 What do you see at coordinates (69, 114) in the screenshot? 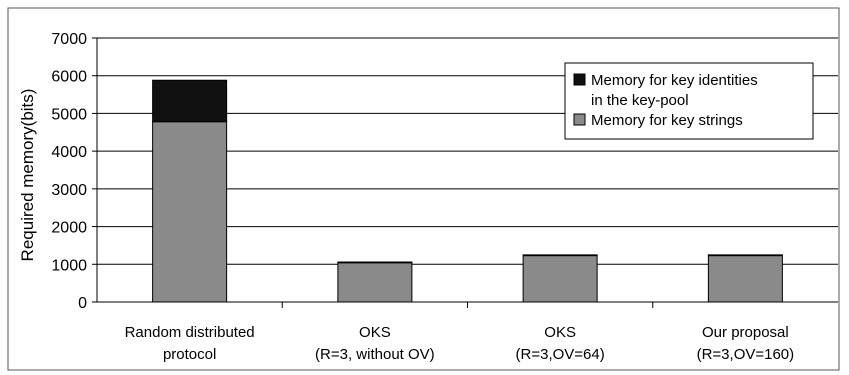
I see `y-tick-label: 5000` at bounding box center [69, 114].